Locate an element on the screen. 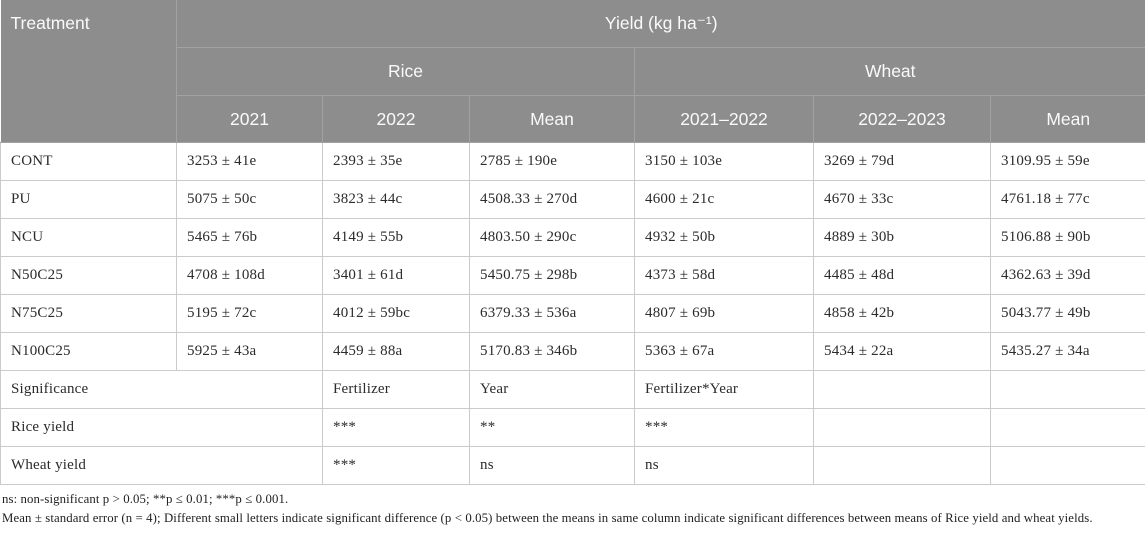 The image size is (1145, 555). value-cell: 4803.50 ± 290c is located at coordinates (552, 237).